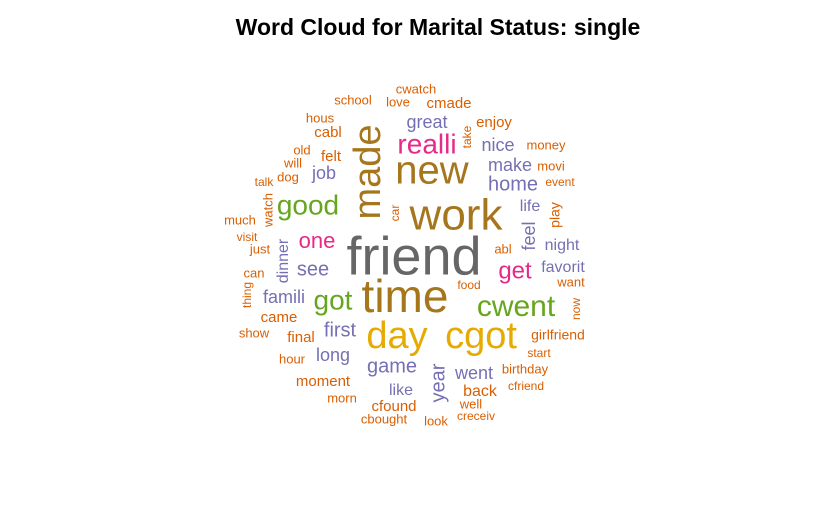 The height and width of the screenshot is (512, 830). Describe the element at coordinates (292, 162) in the screenshot. I see `word-will: will` at that location.